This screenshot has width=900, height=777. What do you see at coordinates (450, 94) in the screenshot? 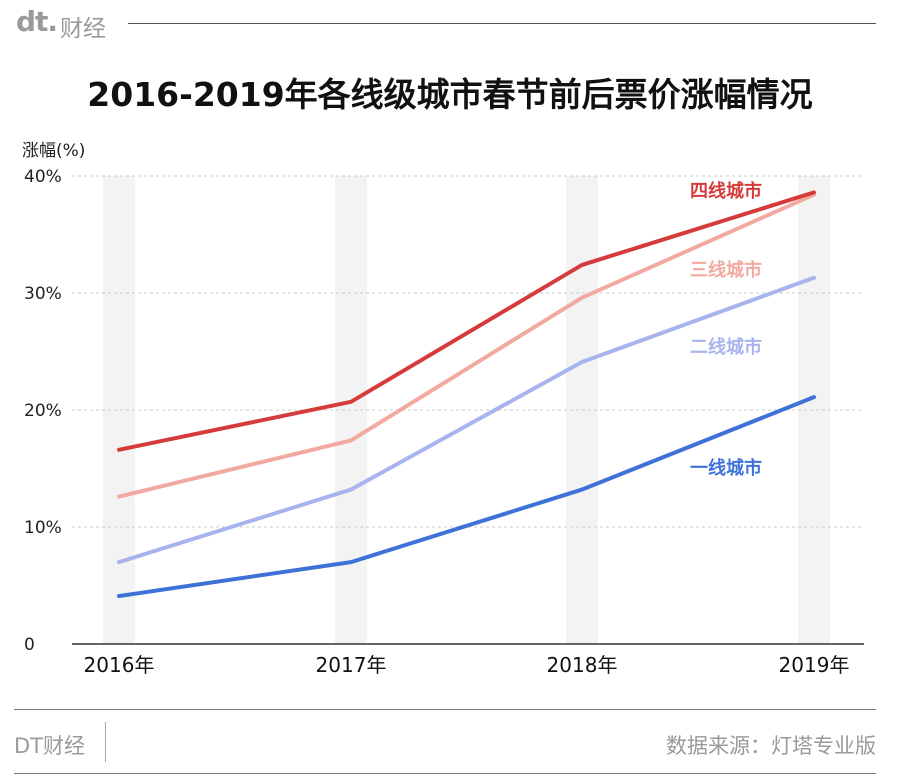
I see `chart-title: 2016-2019年各线级城市春节前后票价涨幅情况` at bounding box center [450, 94].